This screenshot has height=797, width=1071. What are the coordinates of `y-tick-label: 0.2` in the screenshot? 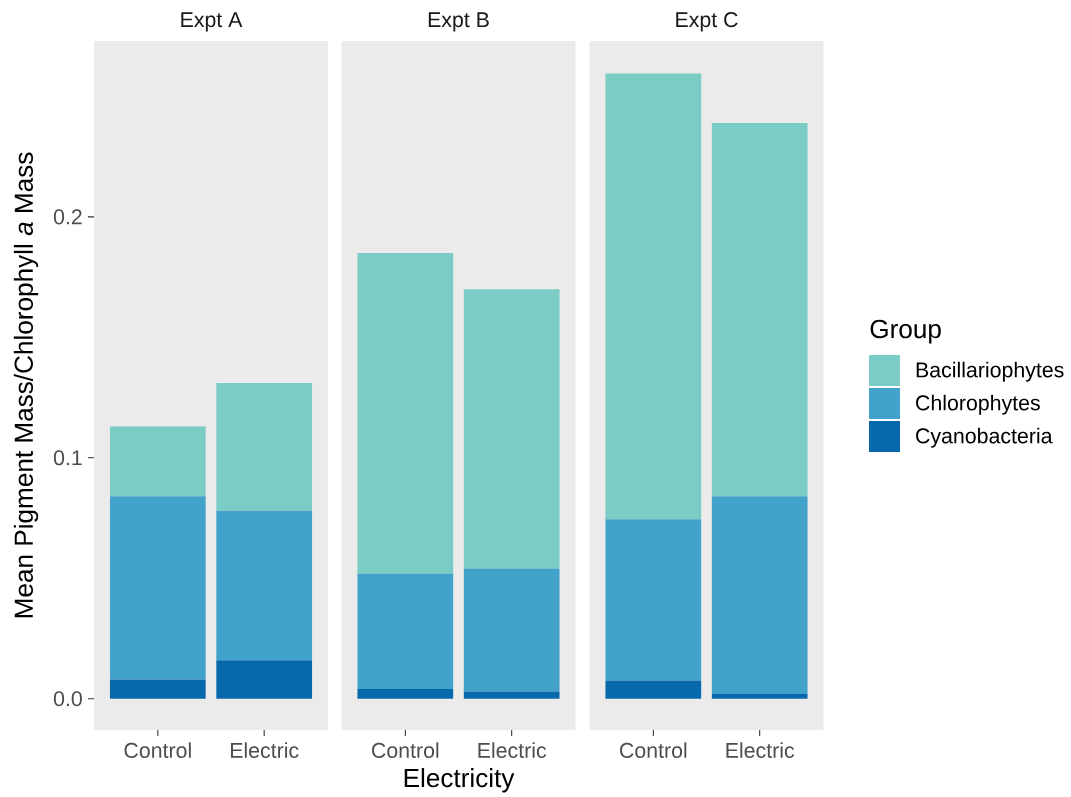 It's located at (67, 217).